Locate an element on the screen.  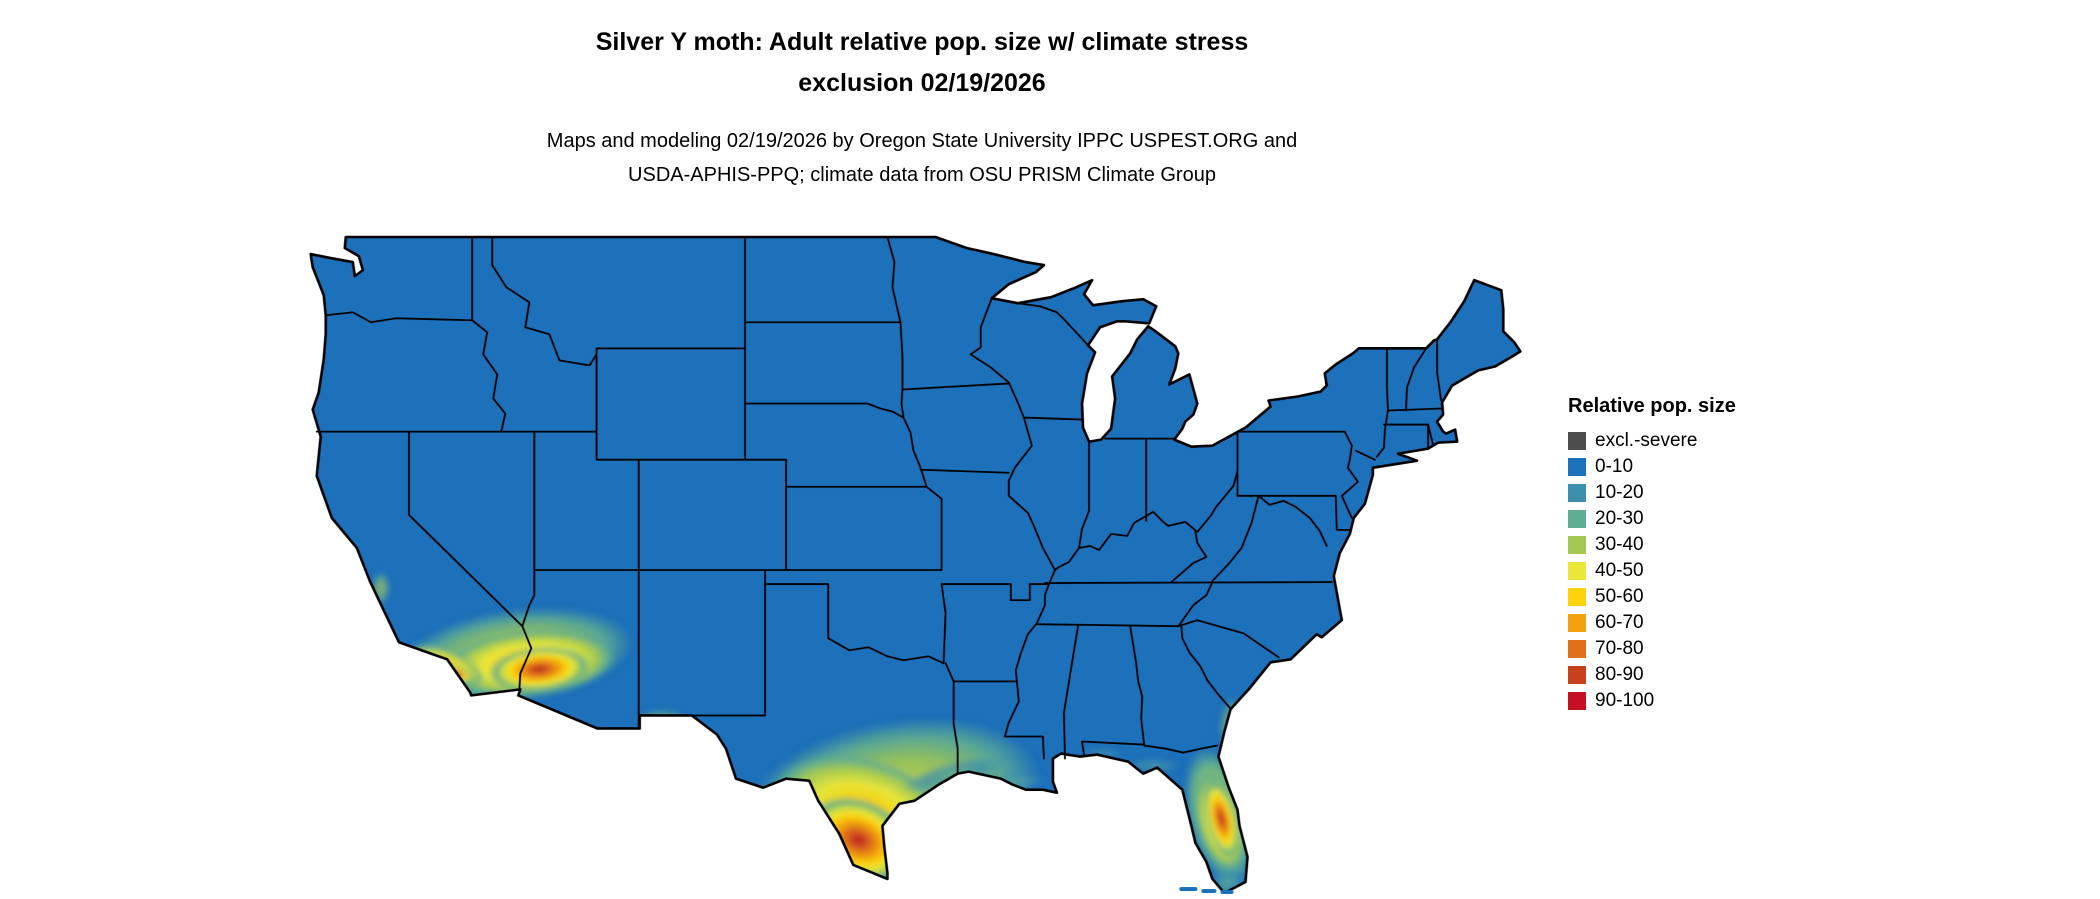
legend-item: 50-60 is located at coordinates (1693, 597).